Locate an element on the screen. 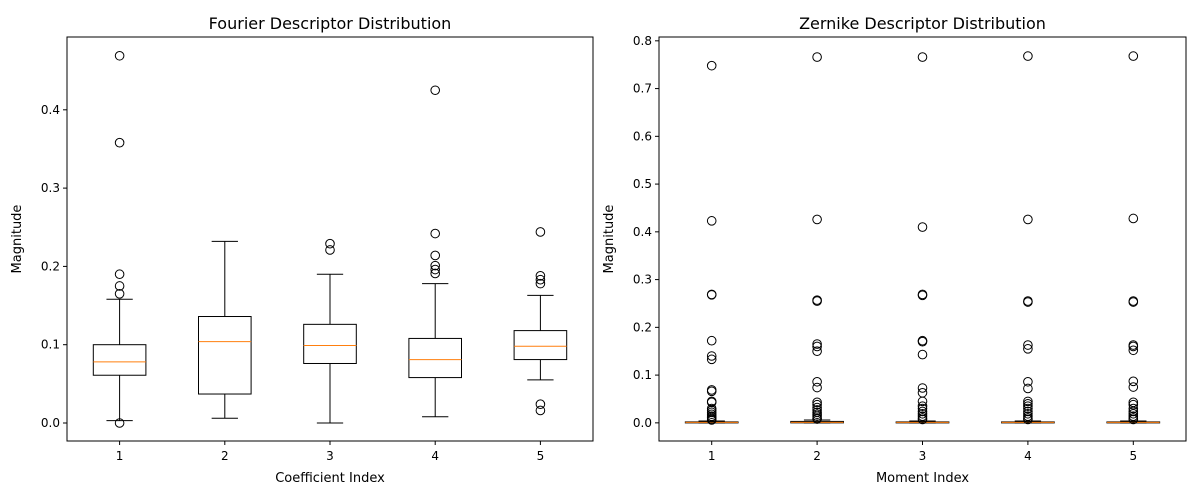  chart-title: Zernike Descriptor Distribution is located at coordinates (922, 23).